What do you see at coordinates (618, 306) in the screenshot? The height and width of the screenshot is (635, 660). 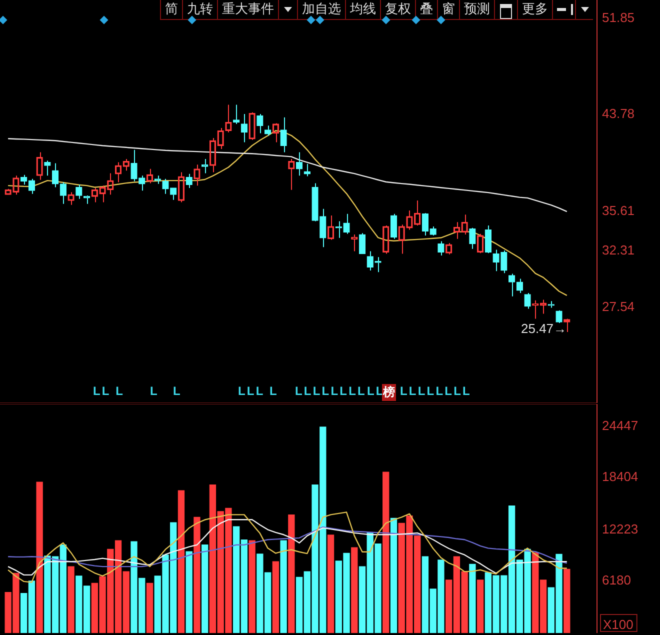 I see `y-tick-label: 27.54` at bounding box center [618, 306].